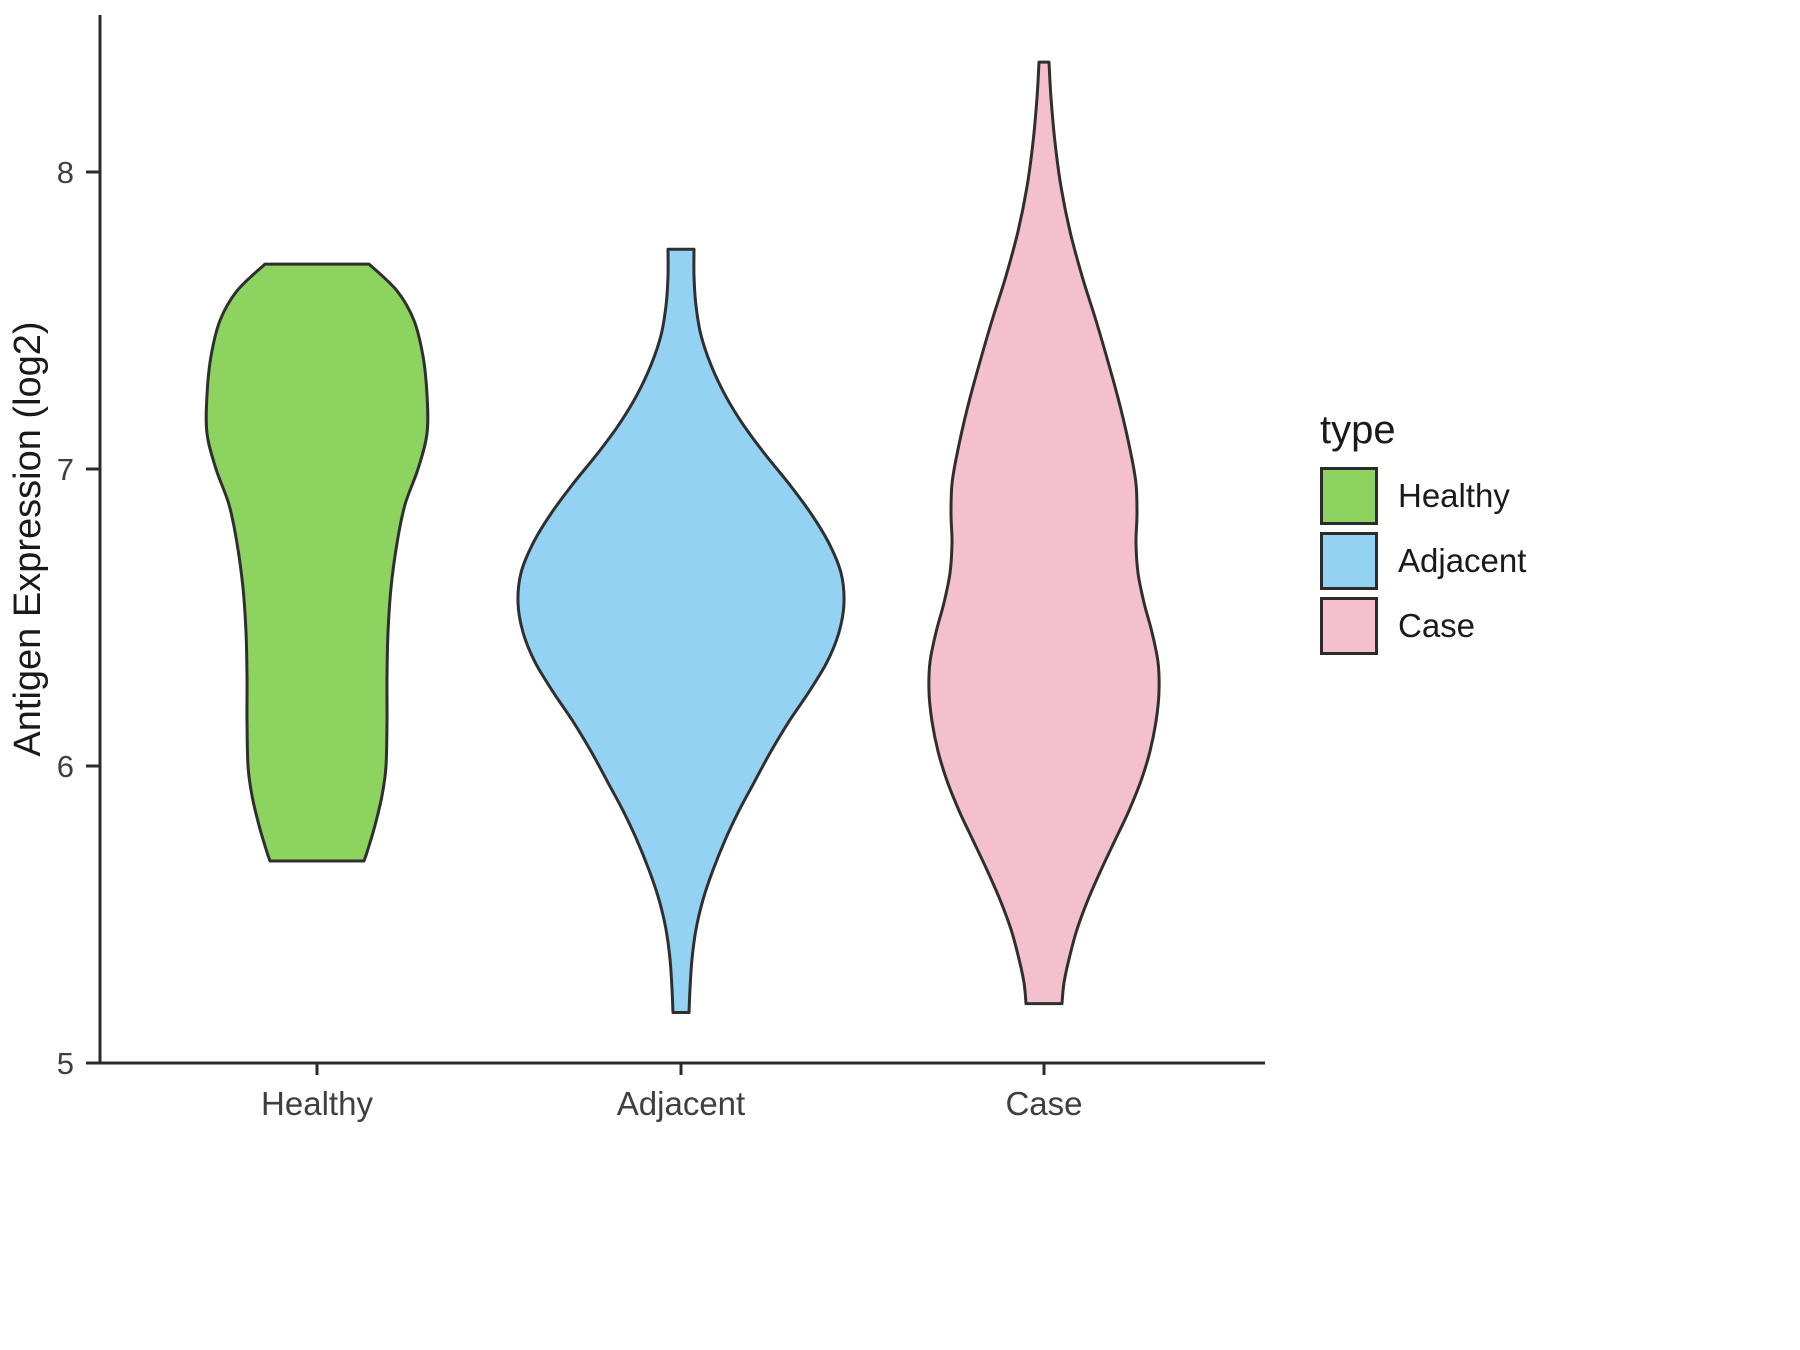 The height and width of the screenshot is (1350, 1800). What do you see at coordinates (681, 630) in the screenshot?
I see `violin-adjacent` at bounding box center [681, 630].